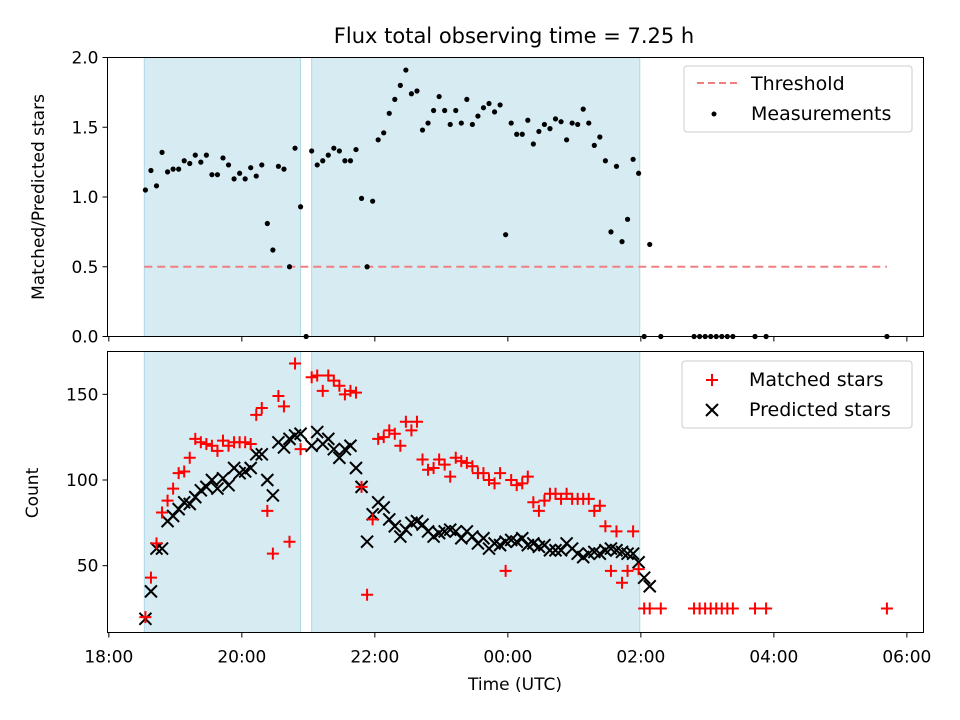 This screenshot has width=960, height=720. I want to click on top-x-ticks, so click(508, 339).